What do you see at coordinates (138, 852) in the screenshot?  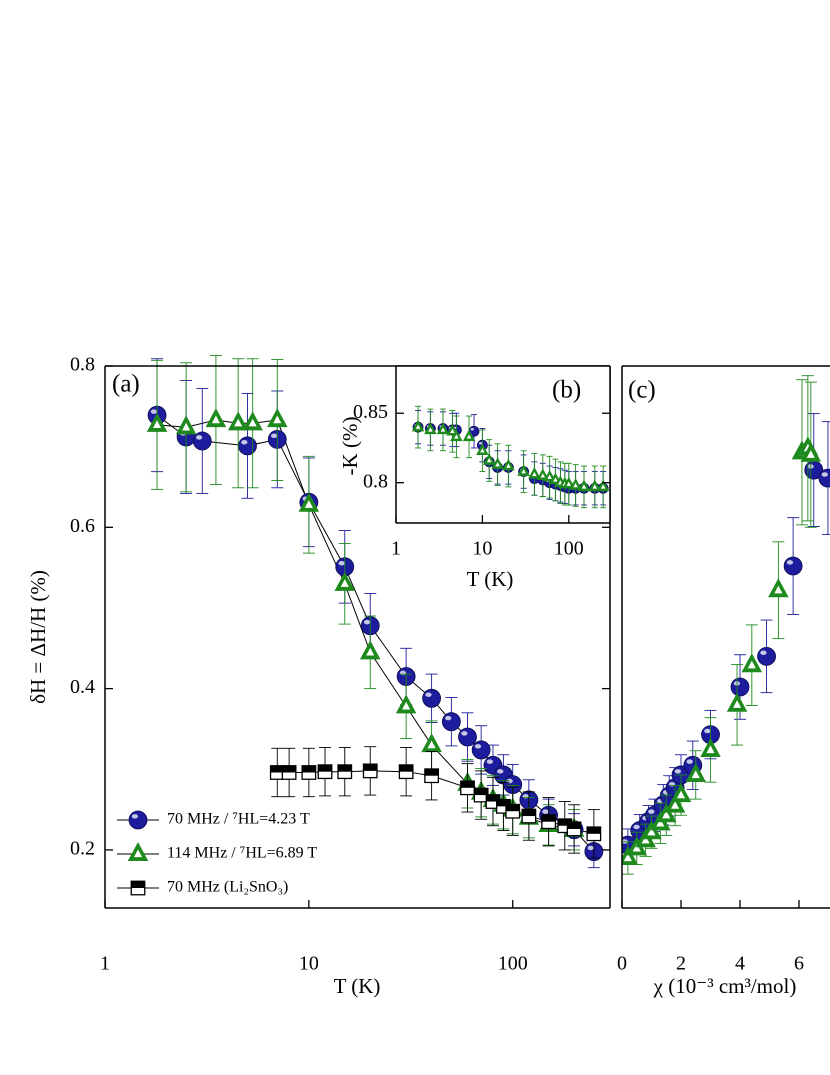 I see `legend-marker` at bounding box center [138, 852].